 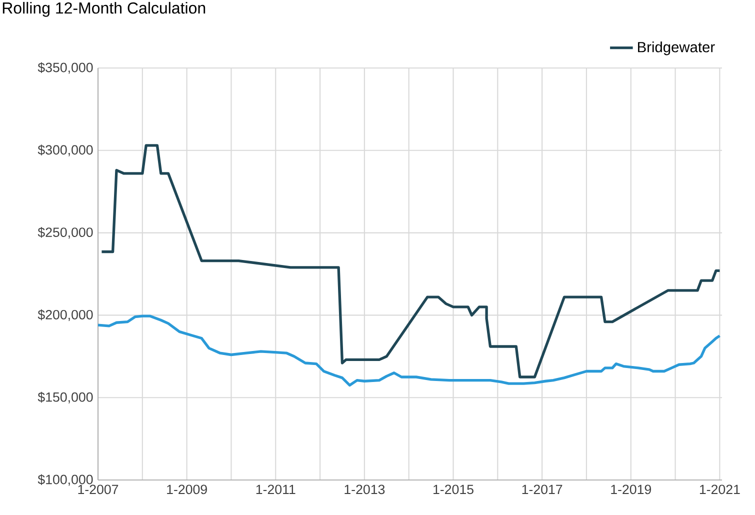 What do you see at coordinates (676, 49) in the screenshot?
I see `legend-label: Bridgewater` at bounding box center [676, 49].